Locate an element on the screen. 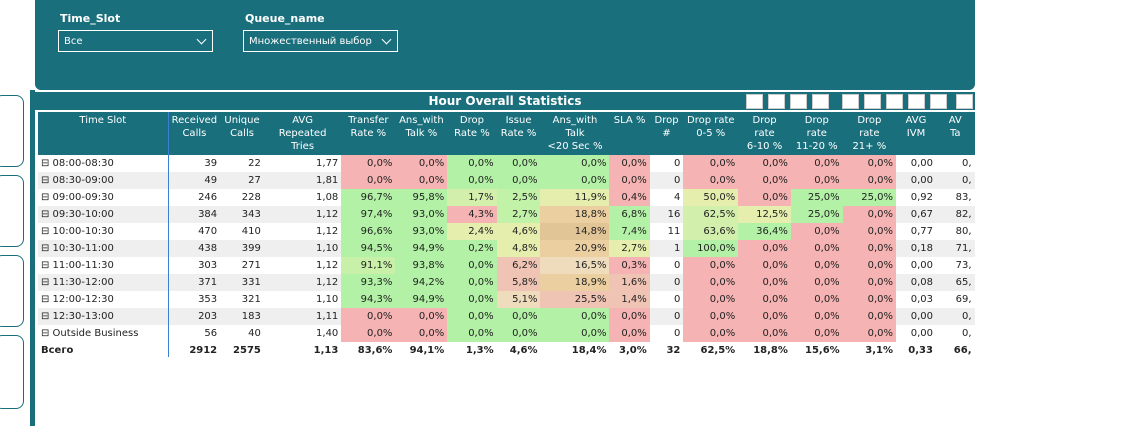 The image size is (1136, 426). table-cell: 0,03 is located at coordinates (921, 299).